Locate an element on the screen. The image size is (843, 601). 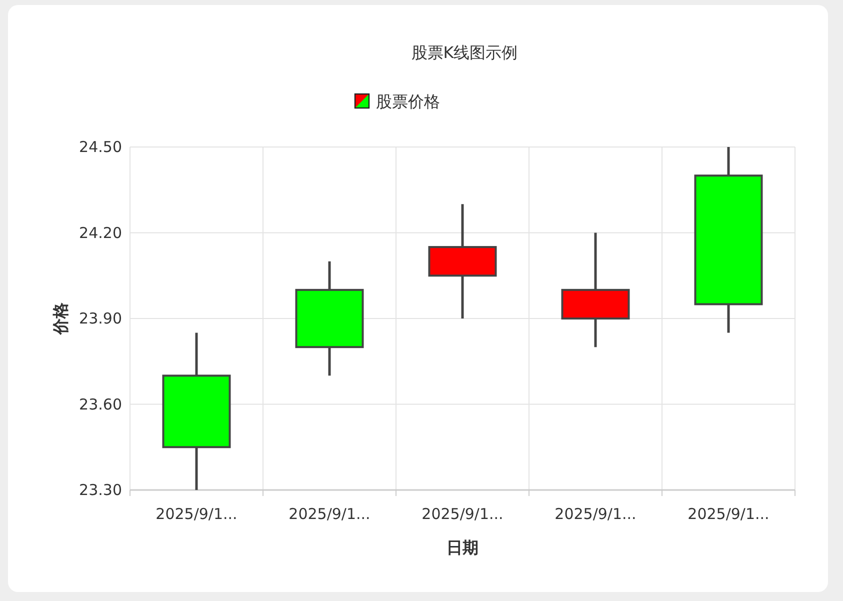
y-tick-label: 24.20 is located at coordinates (100, 233).